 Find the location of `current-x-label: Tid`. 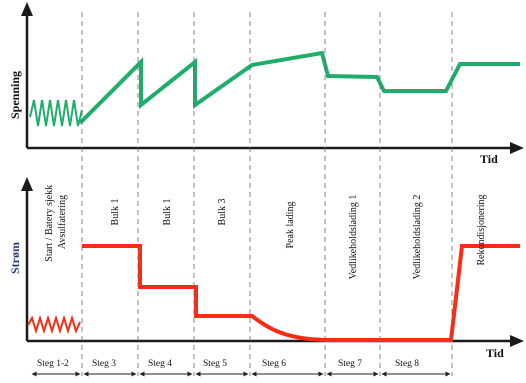

current-x-label: Tid is located at coordinates (495, 353).